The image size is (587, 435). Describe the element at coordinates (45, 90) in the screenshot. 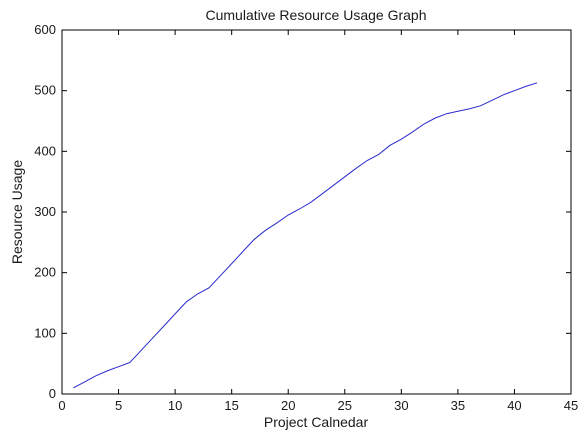

I see `y-tick-label: 500` at that location.